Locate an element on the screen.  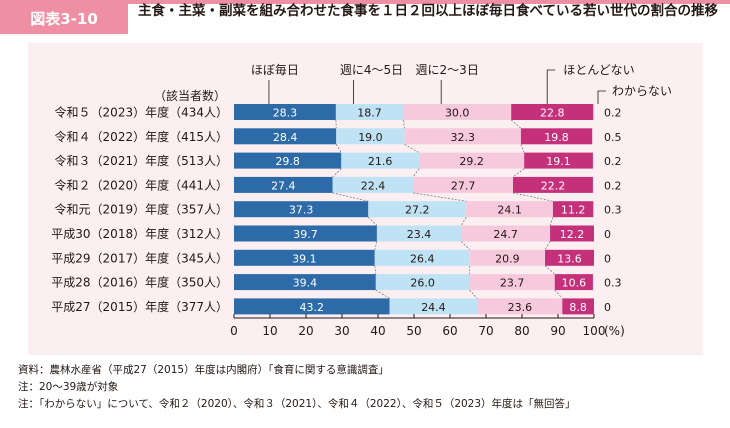
category-label: 平成28（2016）年度（350人） is located at coordinates (139, 282).